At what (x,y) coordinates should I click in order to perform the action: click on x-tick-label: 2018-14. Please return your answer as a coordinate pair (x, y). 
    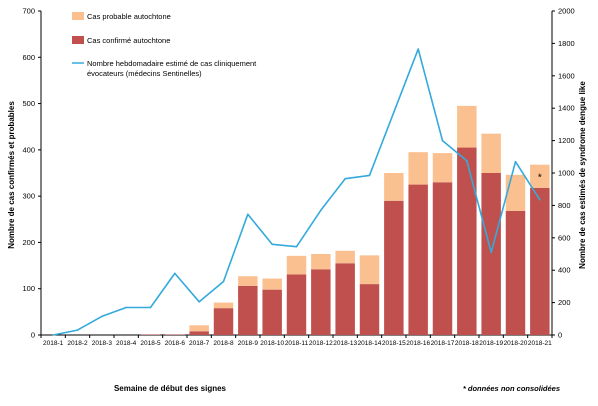
    Looking at the image, I should click on (370, 343).